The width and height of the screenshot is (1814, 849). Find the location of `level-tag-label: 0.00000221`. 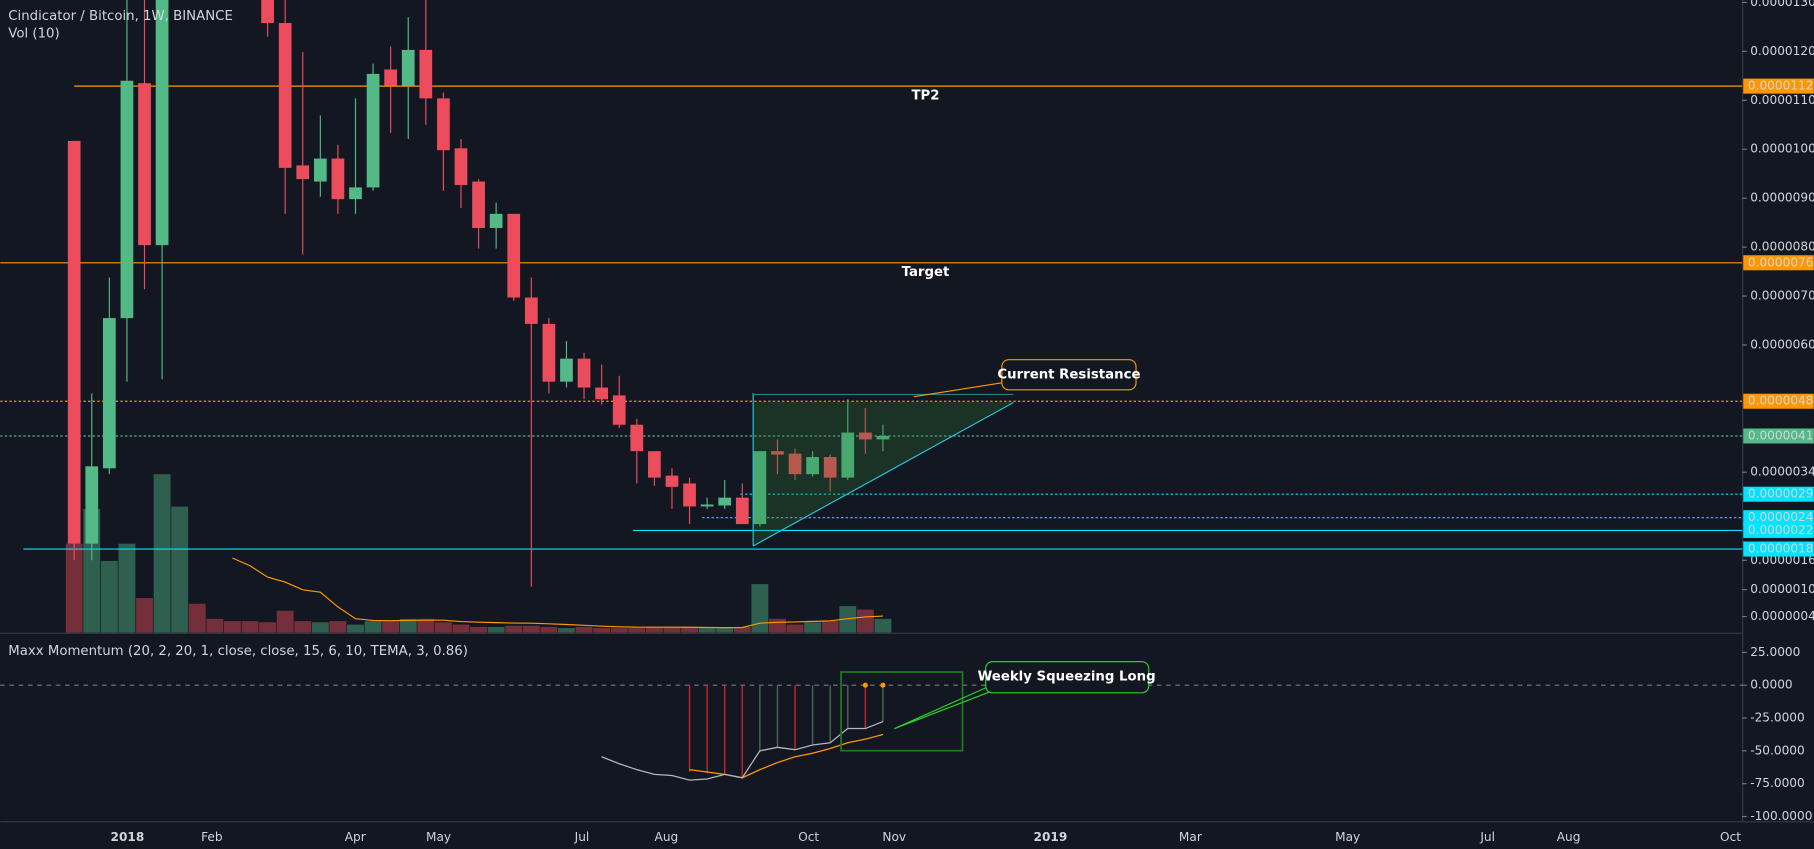

level-tag-label: 0.00000221 is located at coordinates (1781, 530).